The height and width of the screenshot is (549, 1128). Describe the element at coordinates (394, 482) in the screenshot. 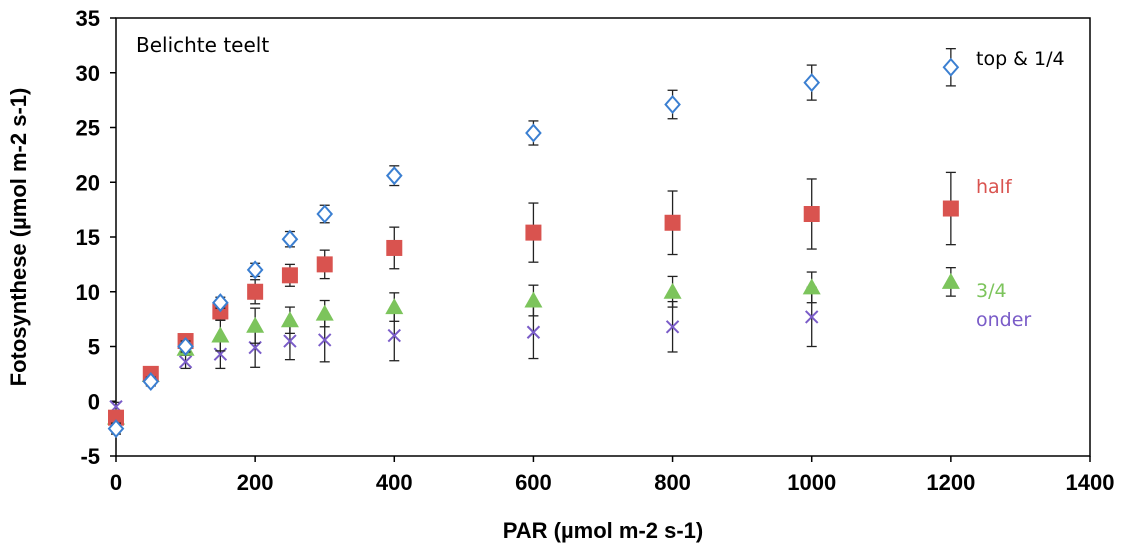

I see `x-tick-label: 400` at that location.